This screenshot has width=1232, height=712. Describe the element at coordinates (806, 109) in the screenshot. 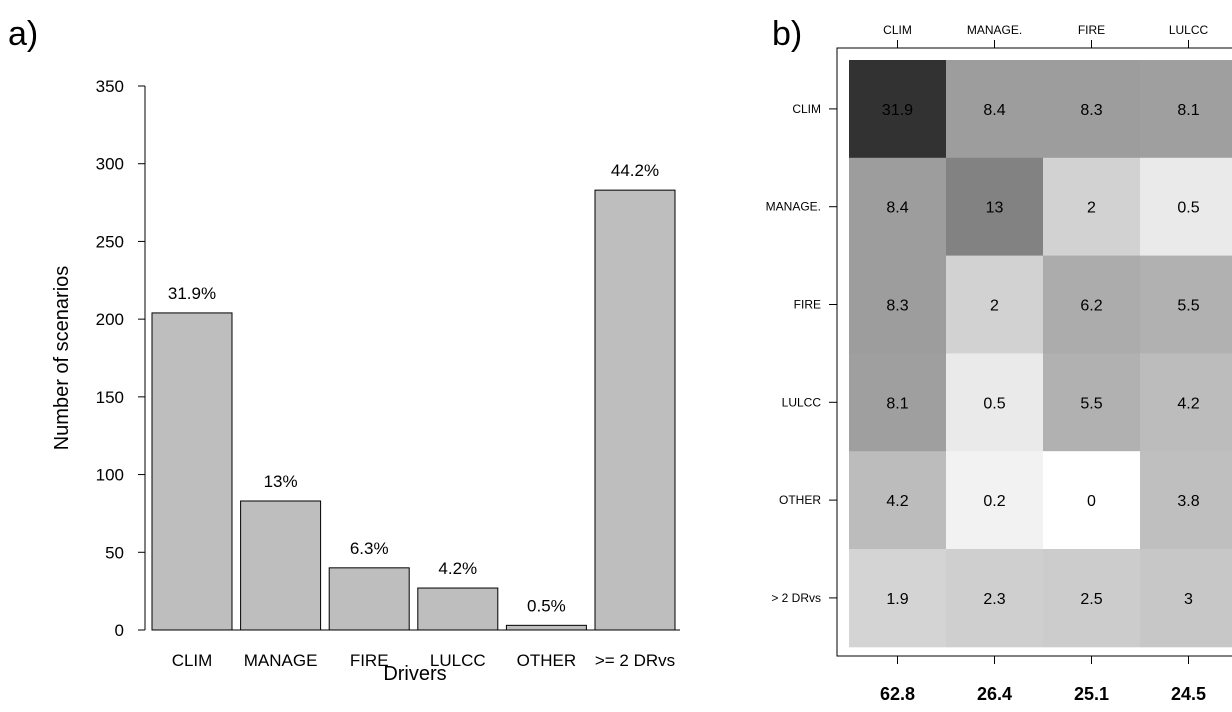

I see `row-label: CLIM` at that location.